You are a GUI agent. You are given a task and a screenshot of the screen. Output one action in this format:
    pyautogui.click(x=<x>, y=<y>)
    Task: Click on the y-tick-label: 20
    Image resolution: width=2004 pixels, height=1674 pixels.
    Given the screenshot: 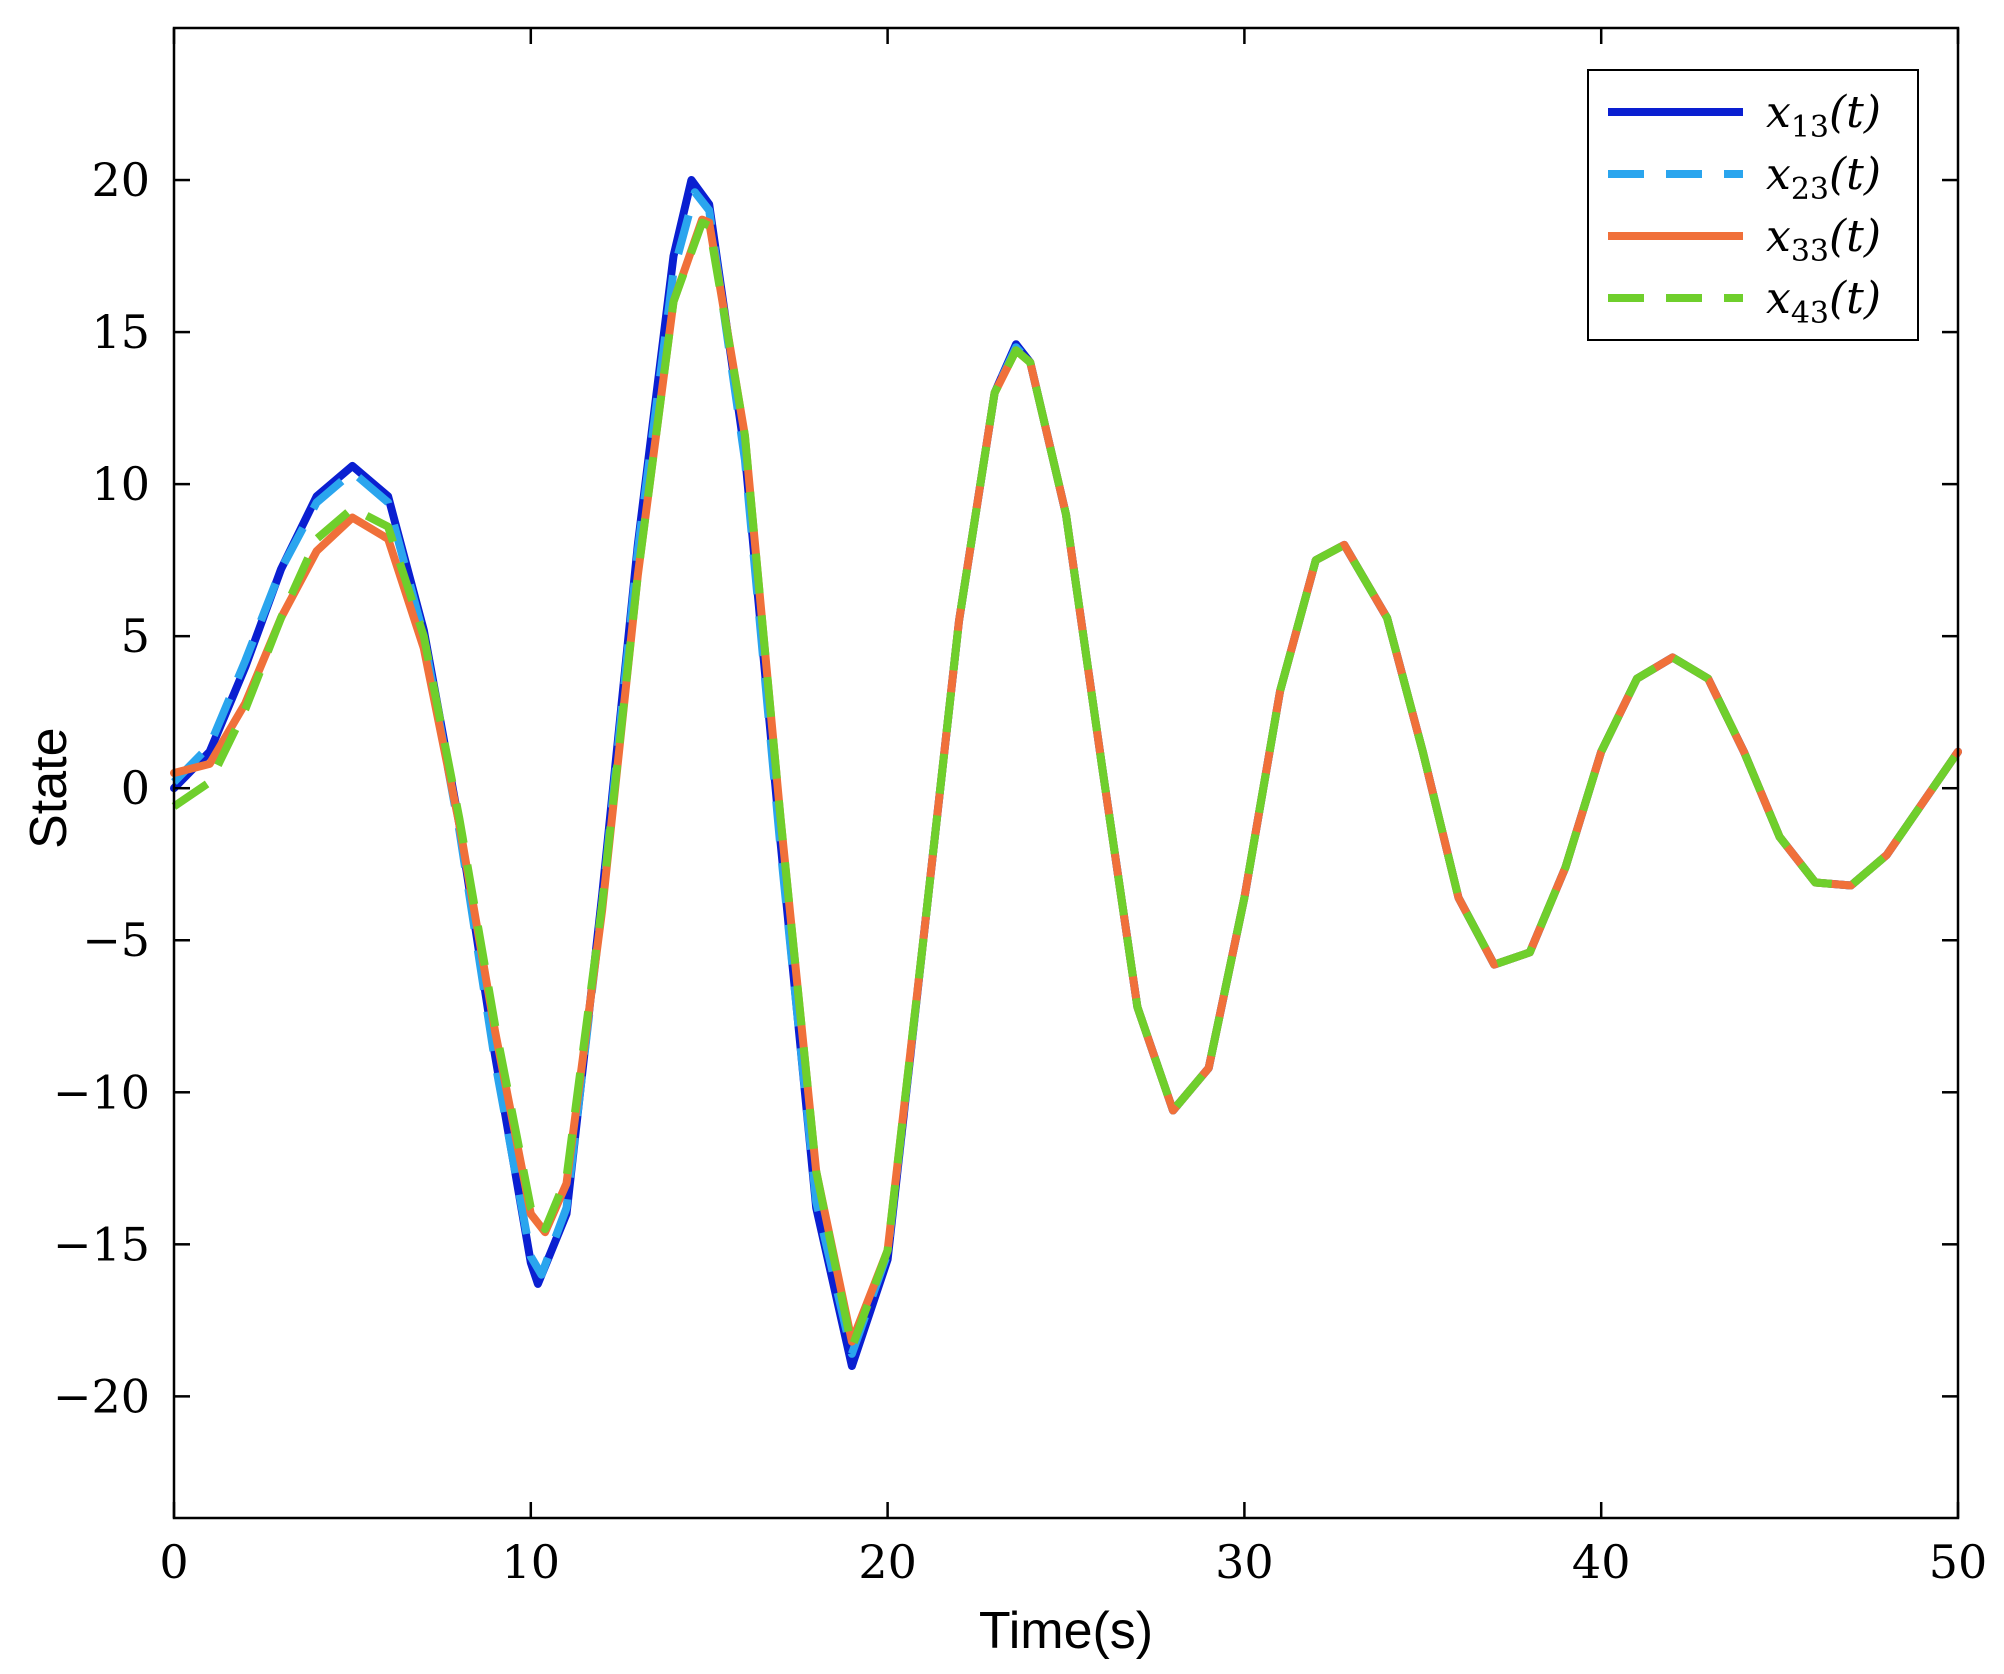 What is the action you would take?
    pyautogui.click(x=120, y=180)
    